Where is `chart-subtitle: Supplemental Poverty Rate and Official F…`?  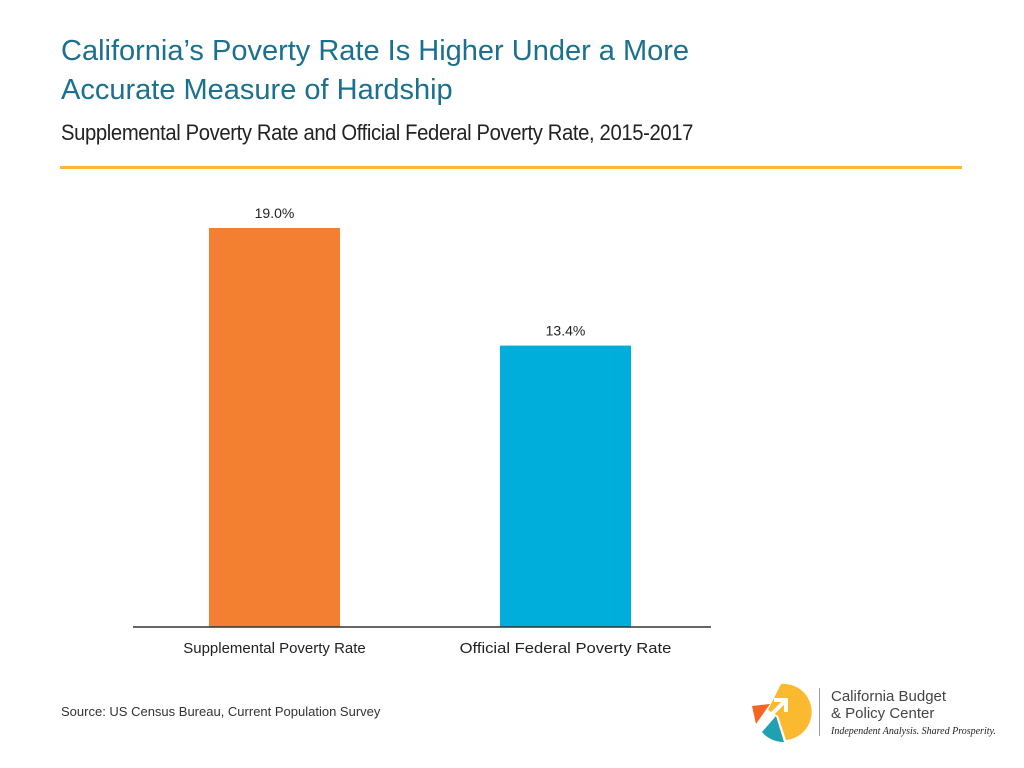 chart-subtitle: Supplemental Poverty Rate and Official F… is located at coordinates (377, 132).